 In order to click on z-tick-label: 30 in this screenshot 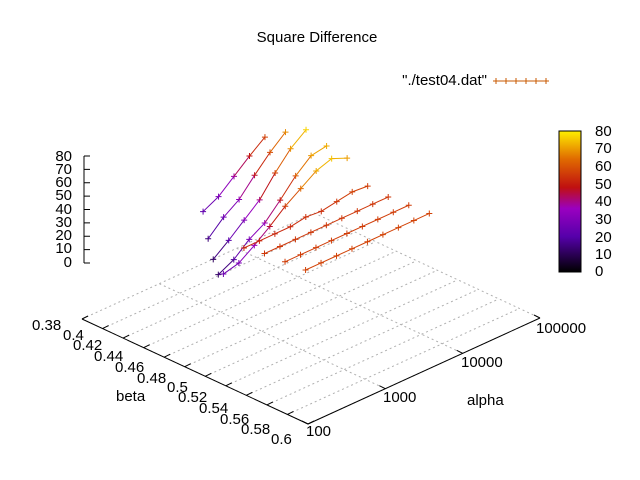, I will do `click(63, 222)`.